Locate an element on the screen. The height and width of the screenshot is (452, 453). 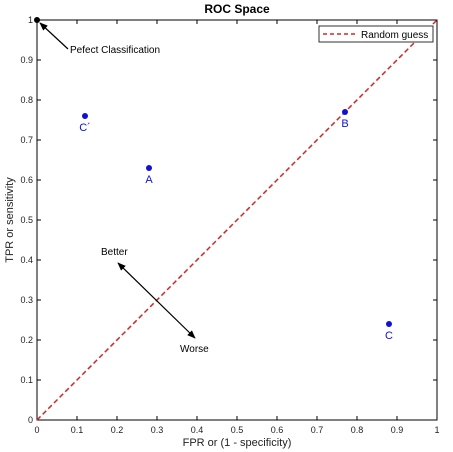
legend: Random guess is located at coordinates (376, 34).